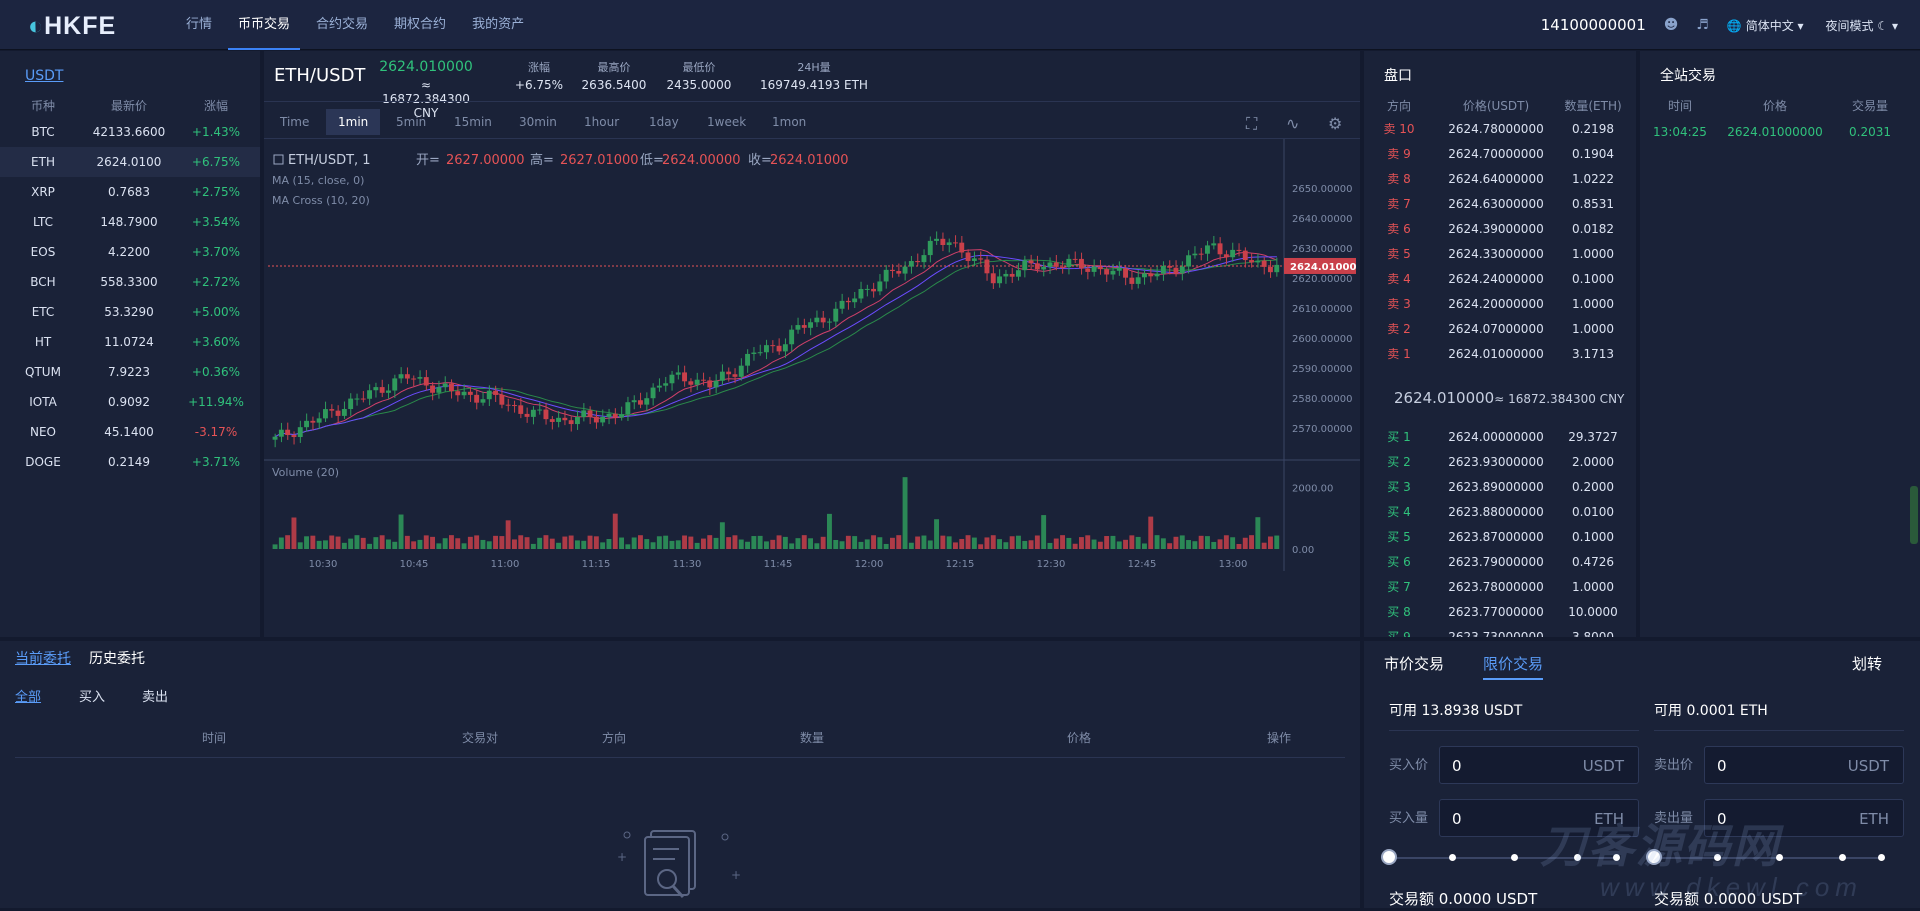  Describe the element at coordinates (1500, 229) in the screenshot. I see `ask-row: 卖 6 2624.39000000 0.0182` at that location.